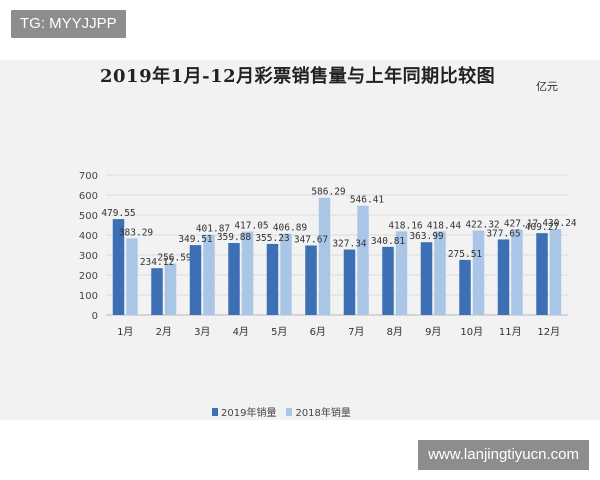 The width and height of the screenshot is (600, 480). What do you see at coordinates (318, 332) in the screenshot?
I see `x-tick-label: 6月` at bounding box center [318, 332].